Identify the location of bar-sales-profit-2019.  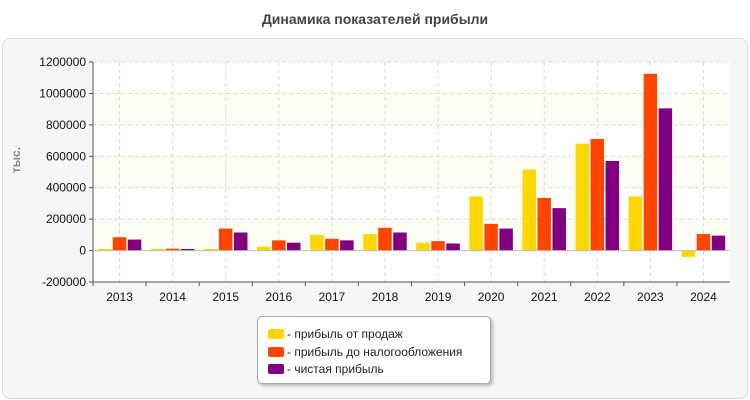
(423, 246).